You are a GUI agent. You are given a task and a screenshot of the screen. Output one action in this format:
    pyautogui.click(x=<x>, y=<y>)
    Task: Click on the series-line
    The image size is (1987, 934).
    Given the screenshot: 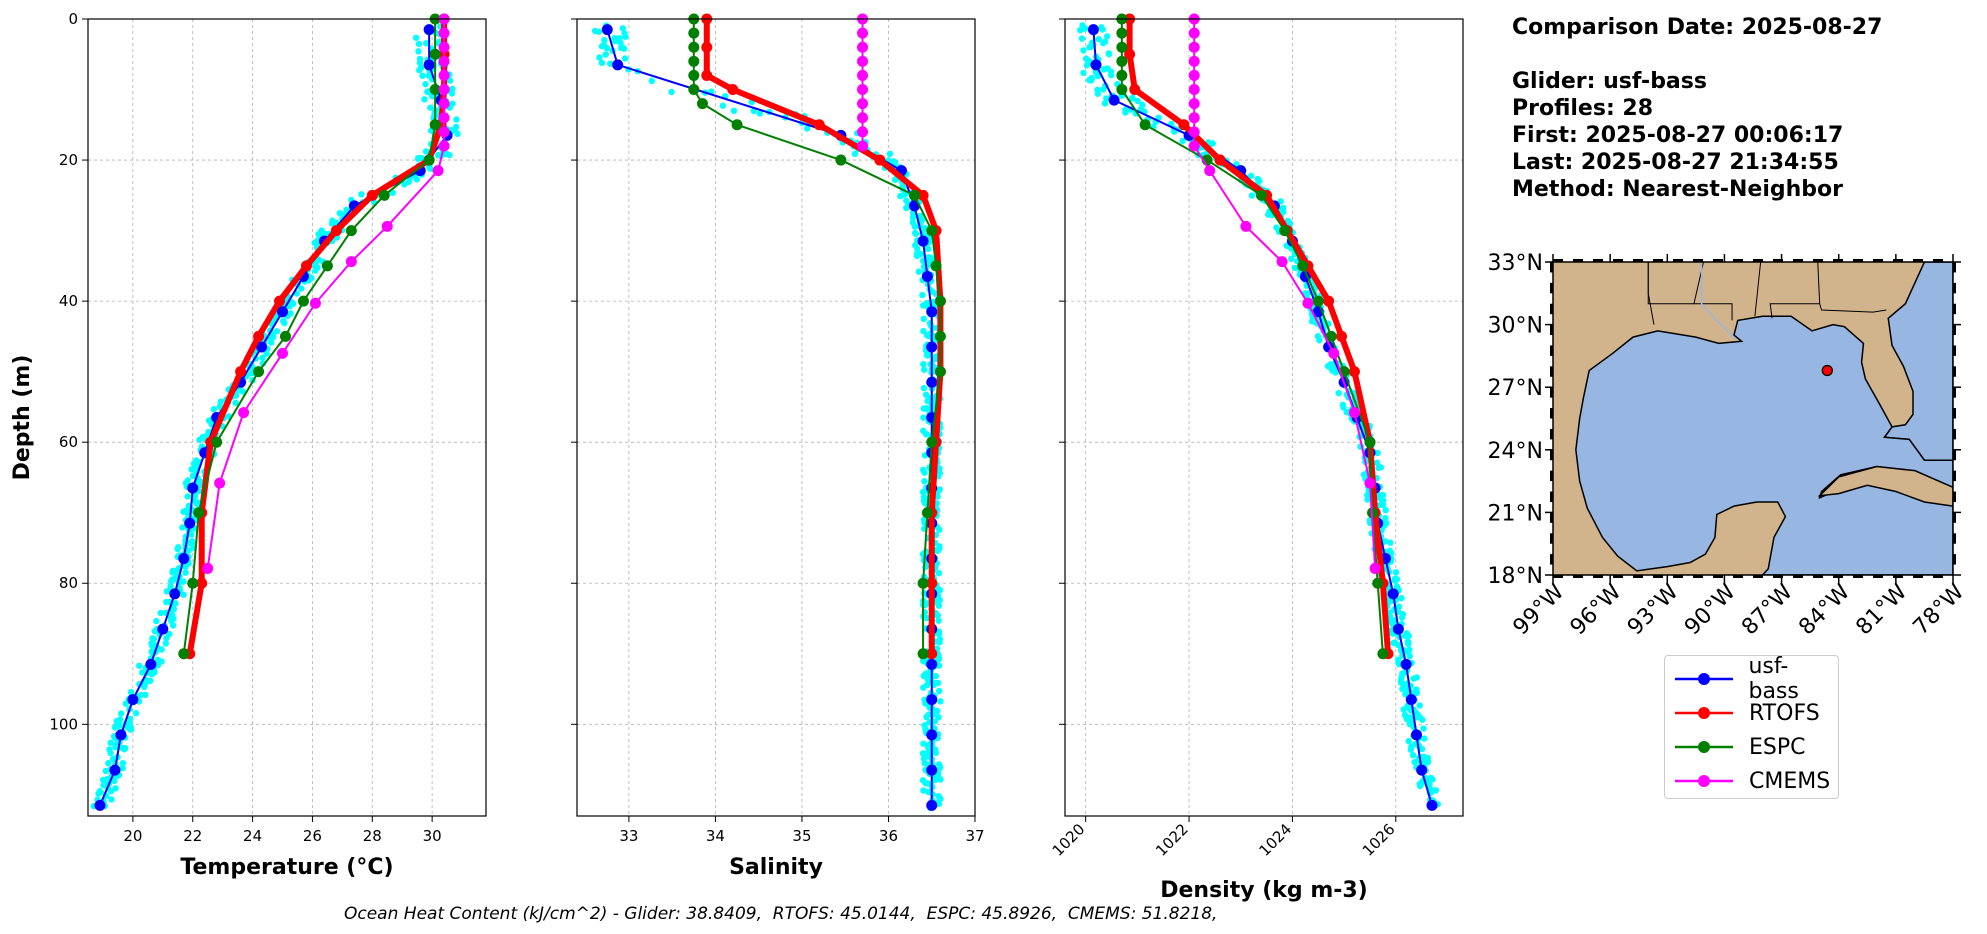 What is the action you would take?
    pyautogui.click(x=1285, y=294)
    